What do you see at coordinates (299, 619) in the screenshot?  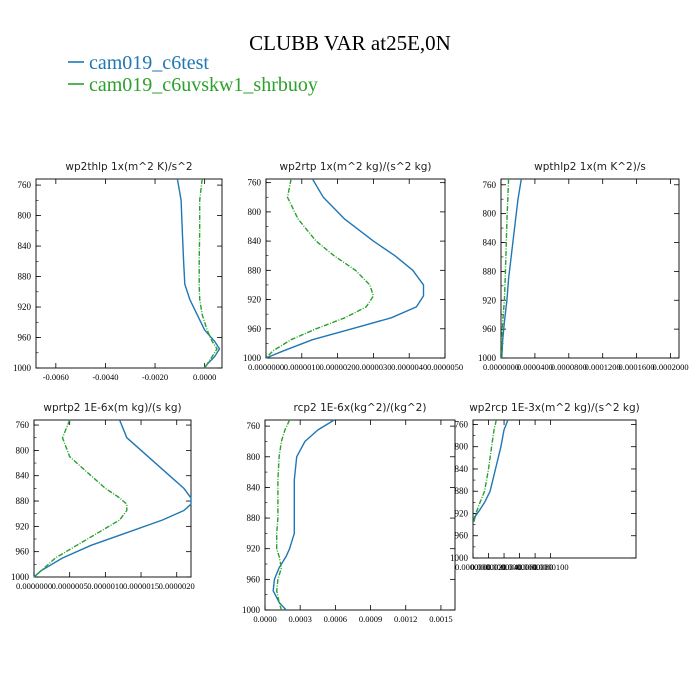 I see `x-tick-label: 0.0003` at bounding box center [299, 619].